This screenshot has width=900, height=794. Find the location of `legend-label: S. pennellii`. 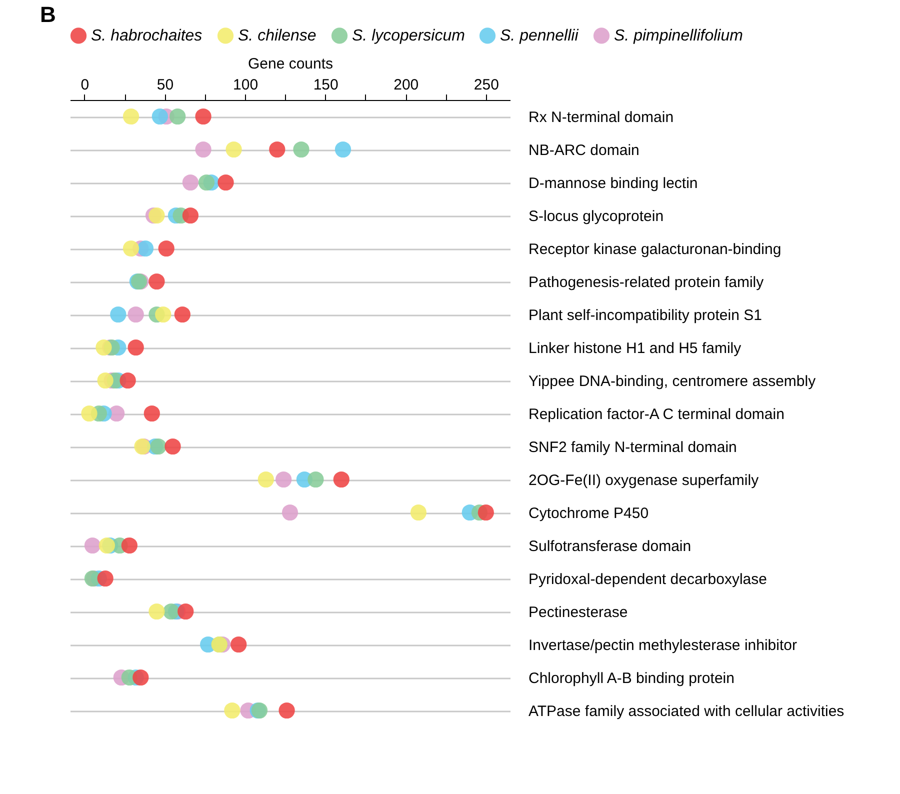

legend-label: S. pennellii is located at coordinates (539, 36).